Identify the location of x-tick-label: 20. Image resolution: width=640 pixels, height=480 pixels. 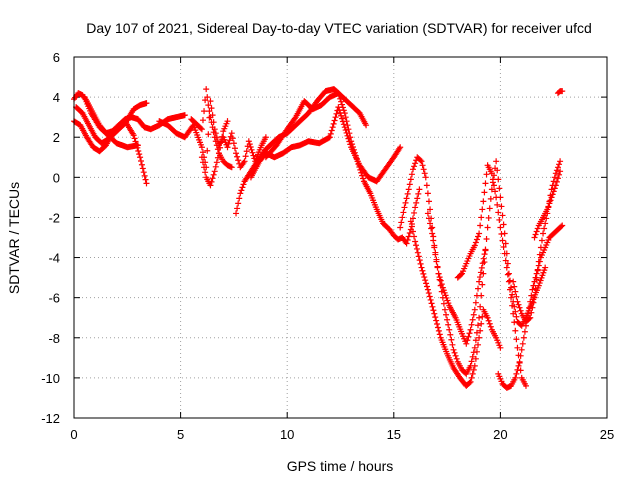
(500, 434).